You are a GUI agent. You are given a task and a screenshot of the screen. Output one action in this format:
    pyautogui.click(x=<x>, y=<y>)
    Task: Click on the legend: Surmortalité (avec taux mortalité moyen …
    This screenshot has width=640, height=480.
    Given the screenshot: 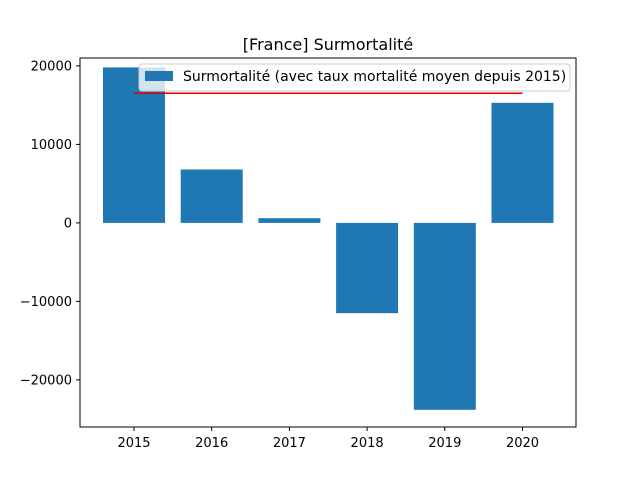 What is the action you would take?
    pyautogui.click(x=354, y=77)
    